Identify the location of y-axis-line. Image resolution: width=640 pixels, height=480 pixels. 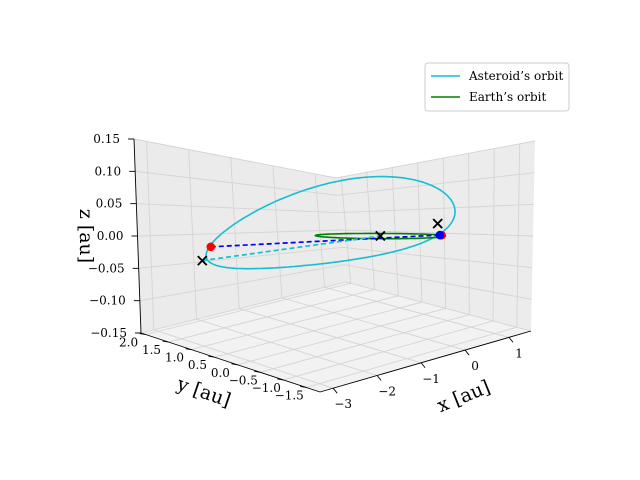
(230, 362).